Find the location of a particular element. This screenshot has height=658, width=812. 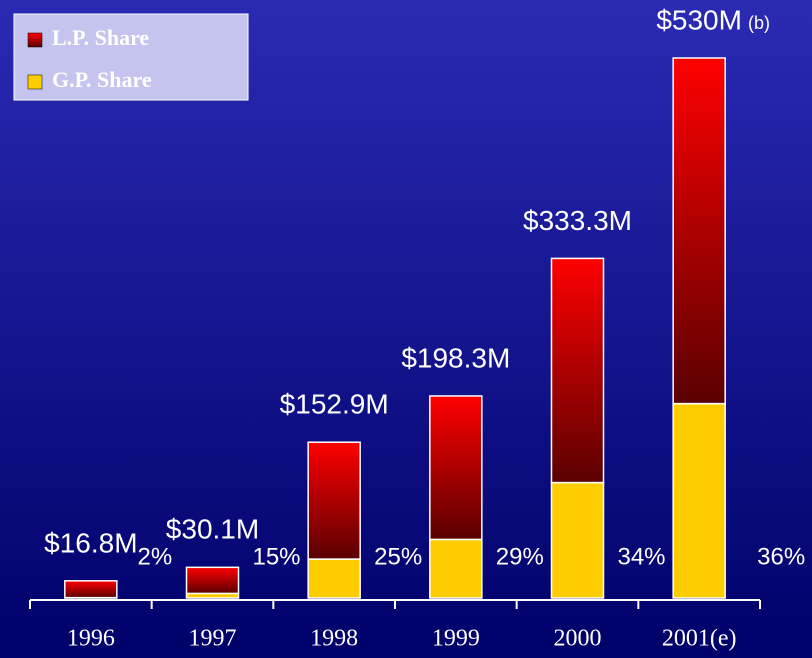

x-tick-label: 1999 is located at coordinates (456, 639).